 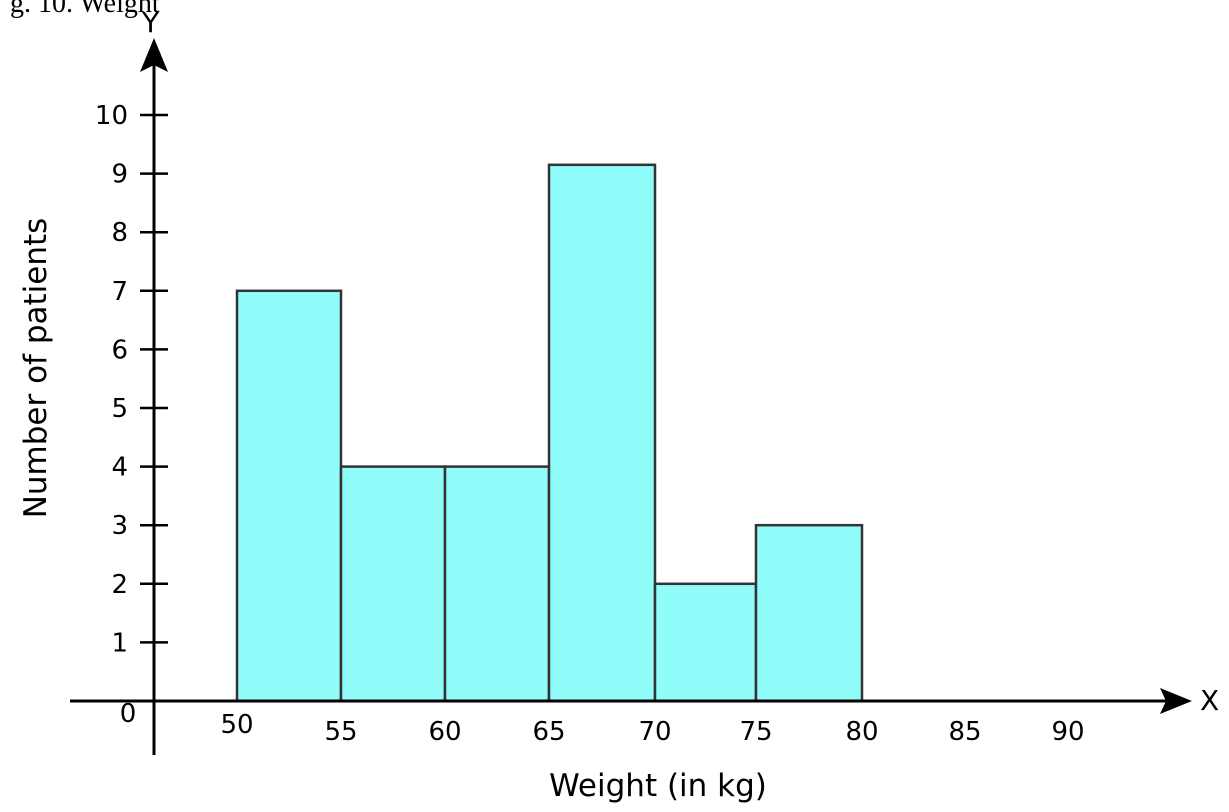 What do you see at coordinates (119, 643) in the screenshot?
I see `y-tick-label-1: 1` at bounding box center [119, 643].